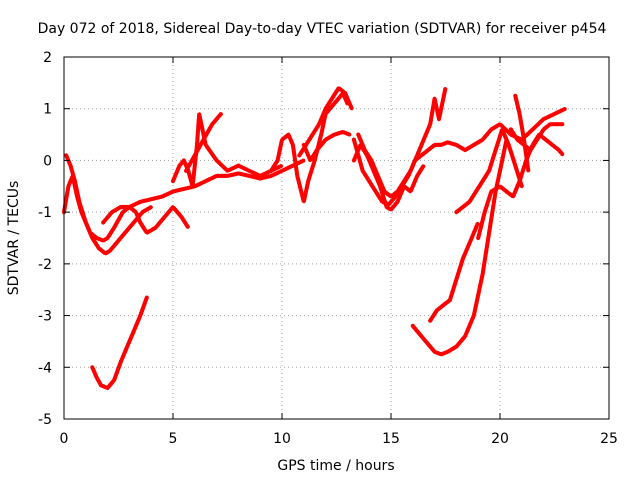 The width and height of the screenshot is (640, 480). I want to click on x-tick-label: 25, so click(609, 439).